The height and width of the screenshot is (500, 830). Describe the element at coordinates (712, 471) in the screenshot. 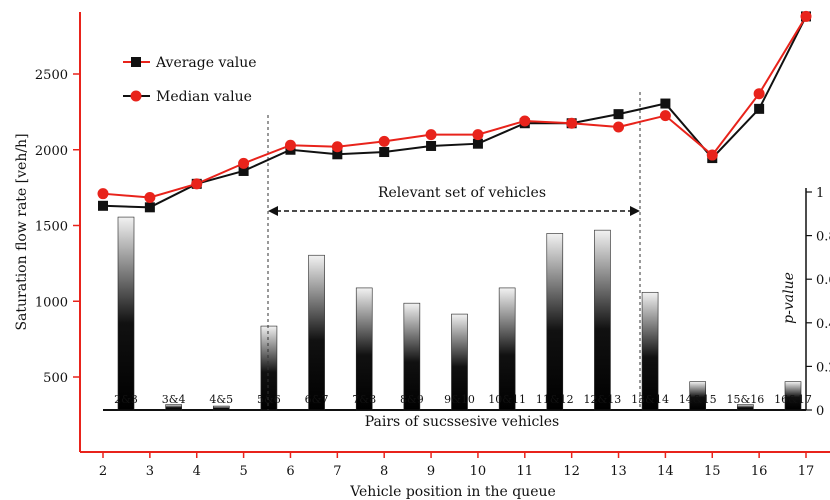

I see `x-tick-label: 15` at that location.